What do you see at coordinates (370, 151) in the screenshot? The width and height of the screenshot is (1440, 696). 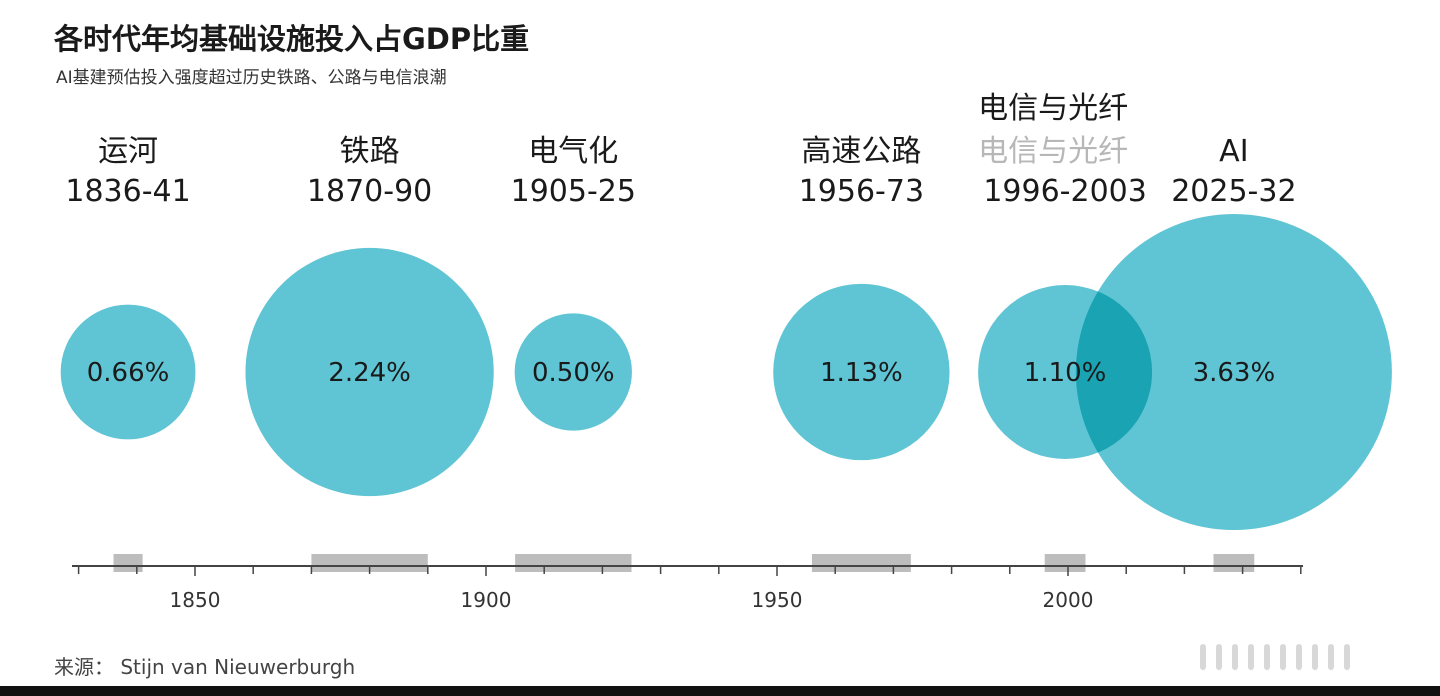 I see `era-name: 铁路` at bounding box center [370, 151].